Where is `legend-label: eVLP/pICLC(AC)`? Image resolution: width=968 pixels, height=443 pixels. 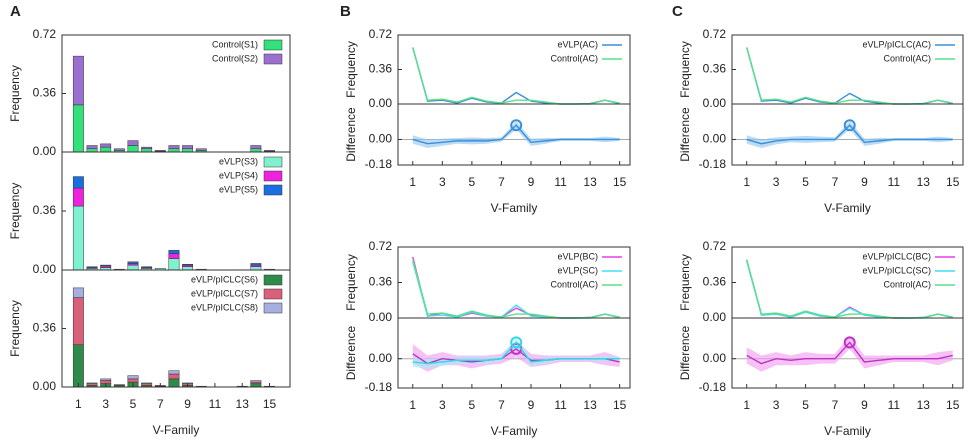
legend-label: eVLP/pICLC(AC) is located at coordinates (896, 44).